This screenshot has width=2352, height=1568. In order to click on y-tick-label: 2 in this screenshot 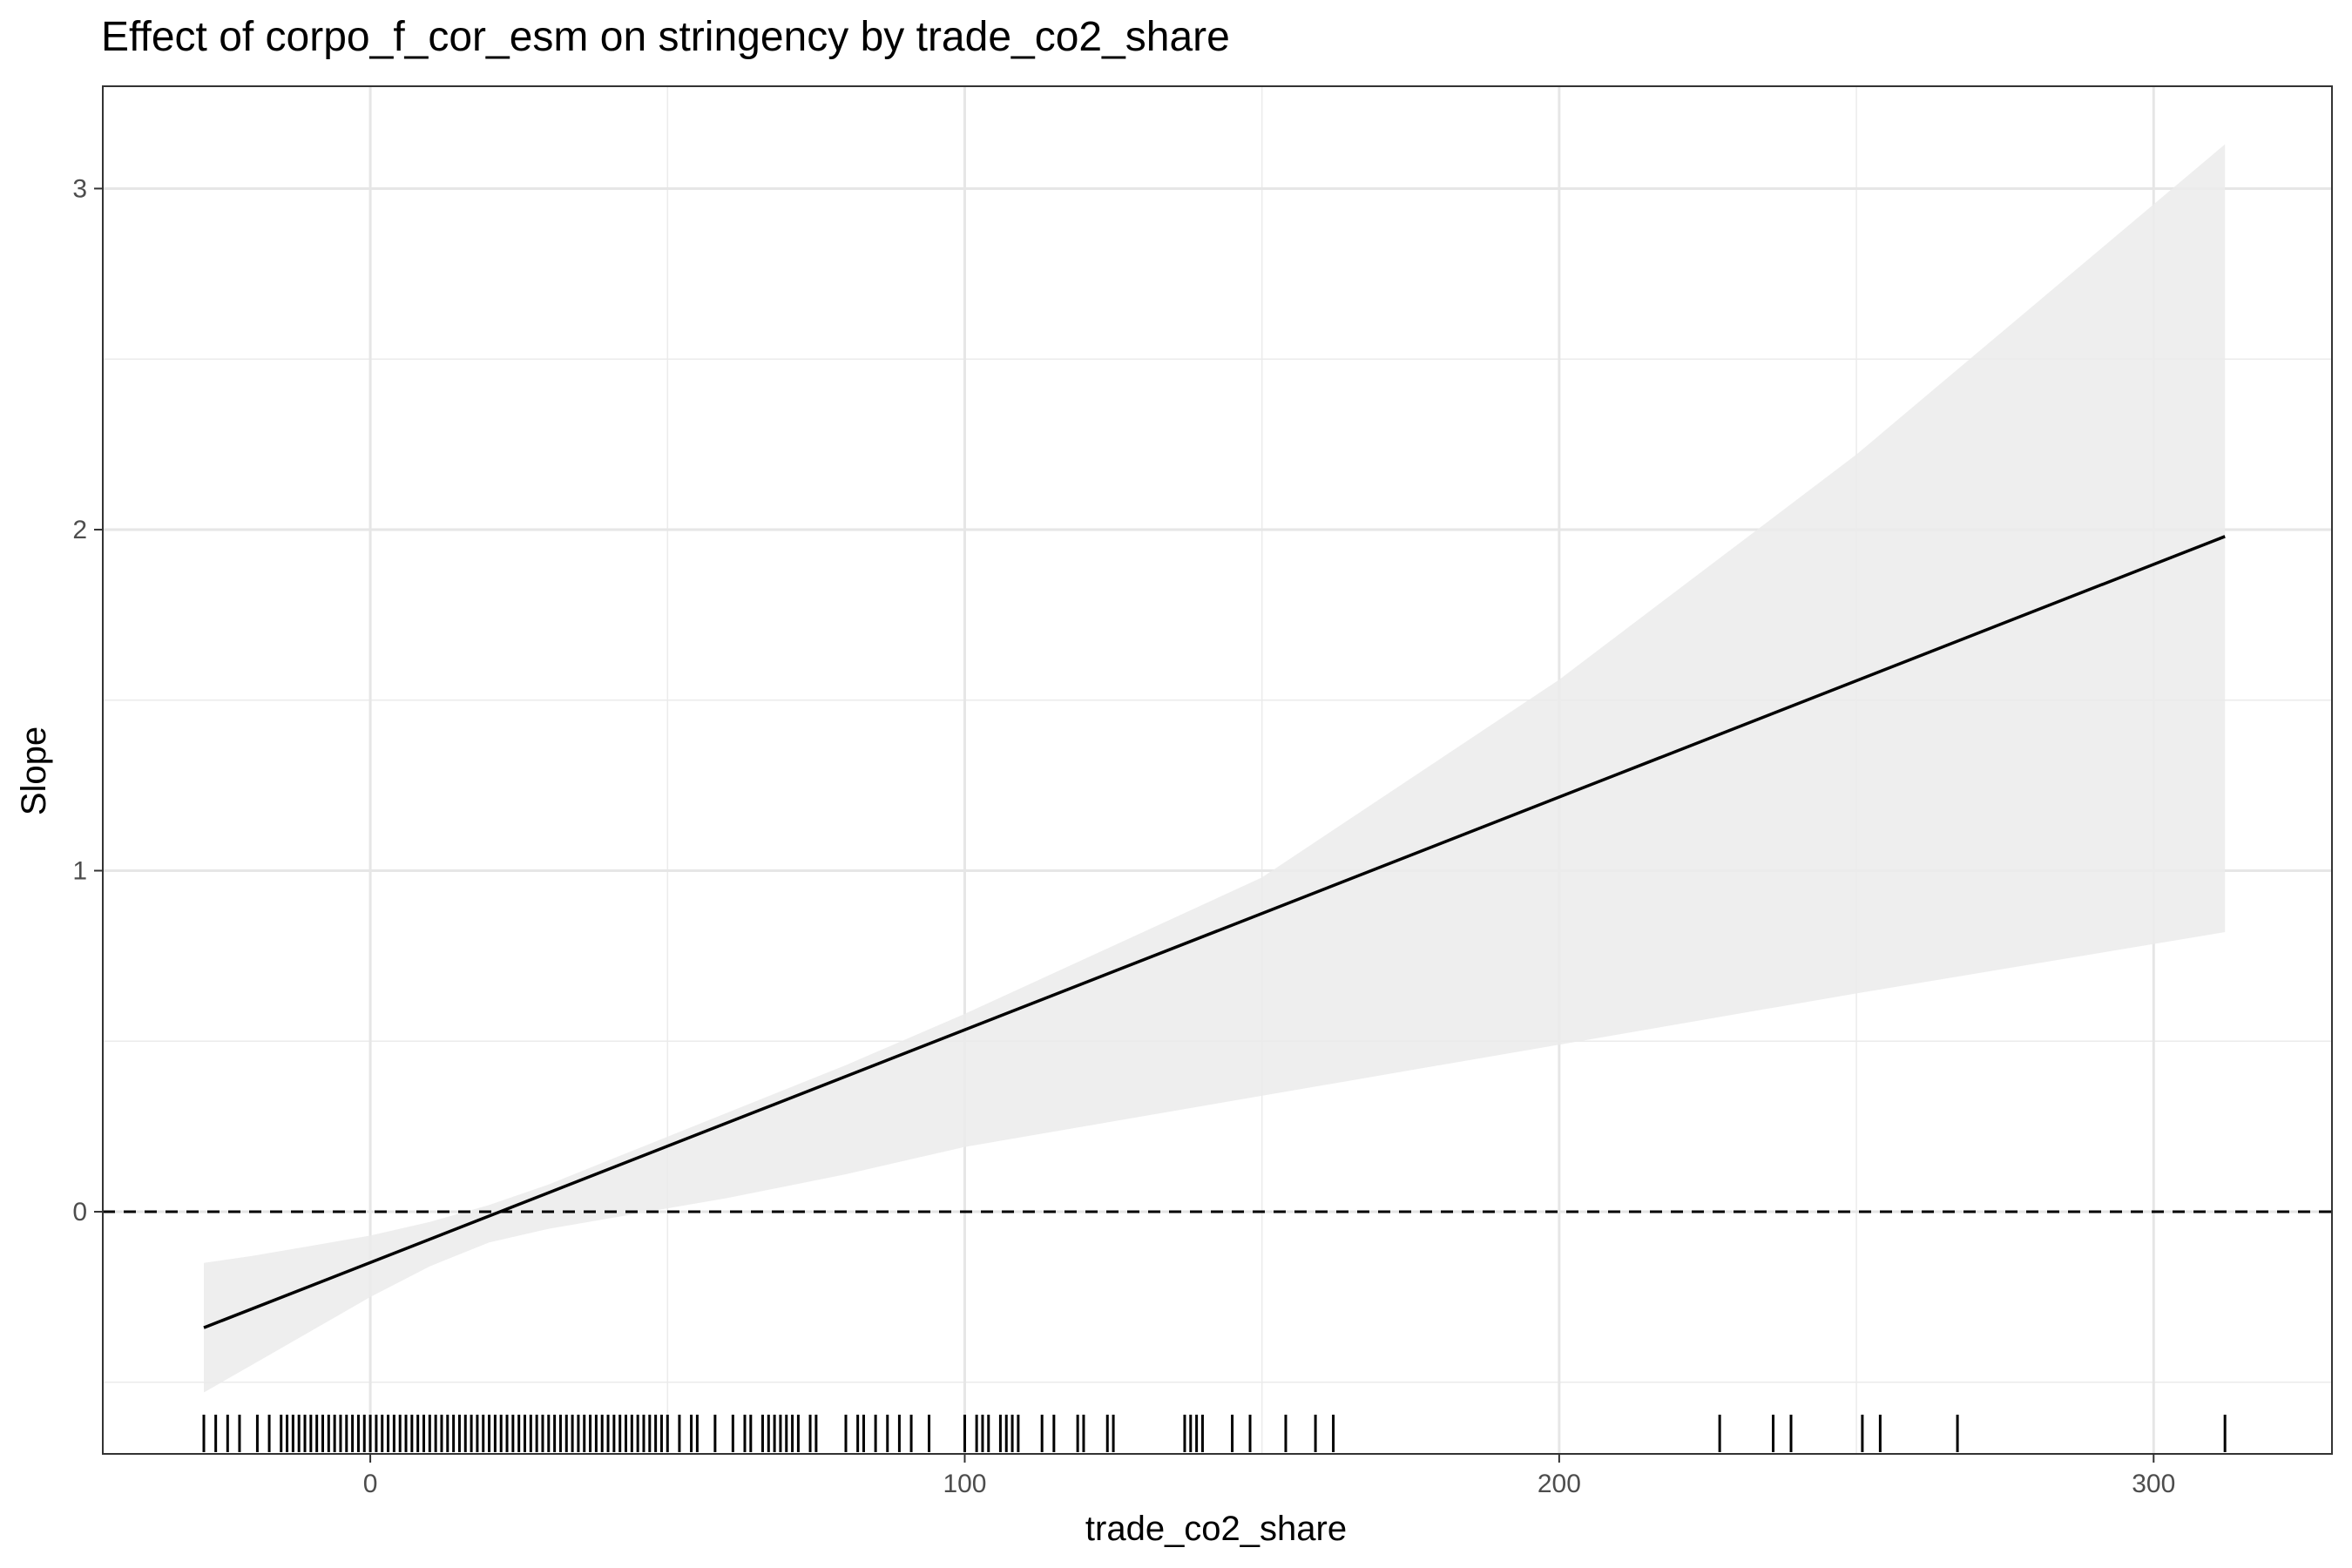, I will do `click(79, 530)`.